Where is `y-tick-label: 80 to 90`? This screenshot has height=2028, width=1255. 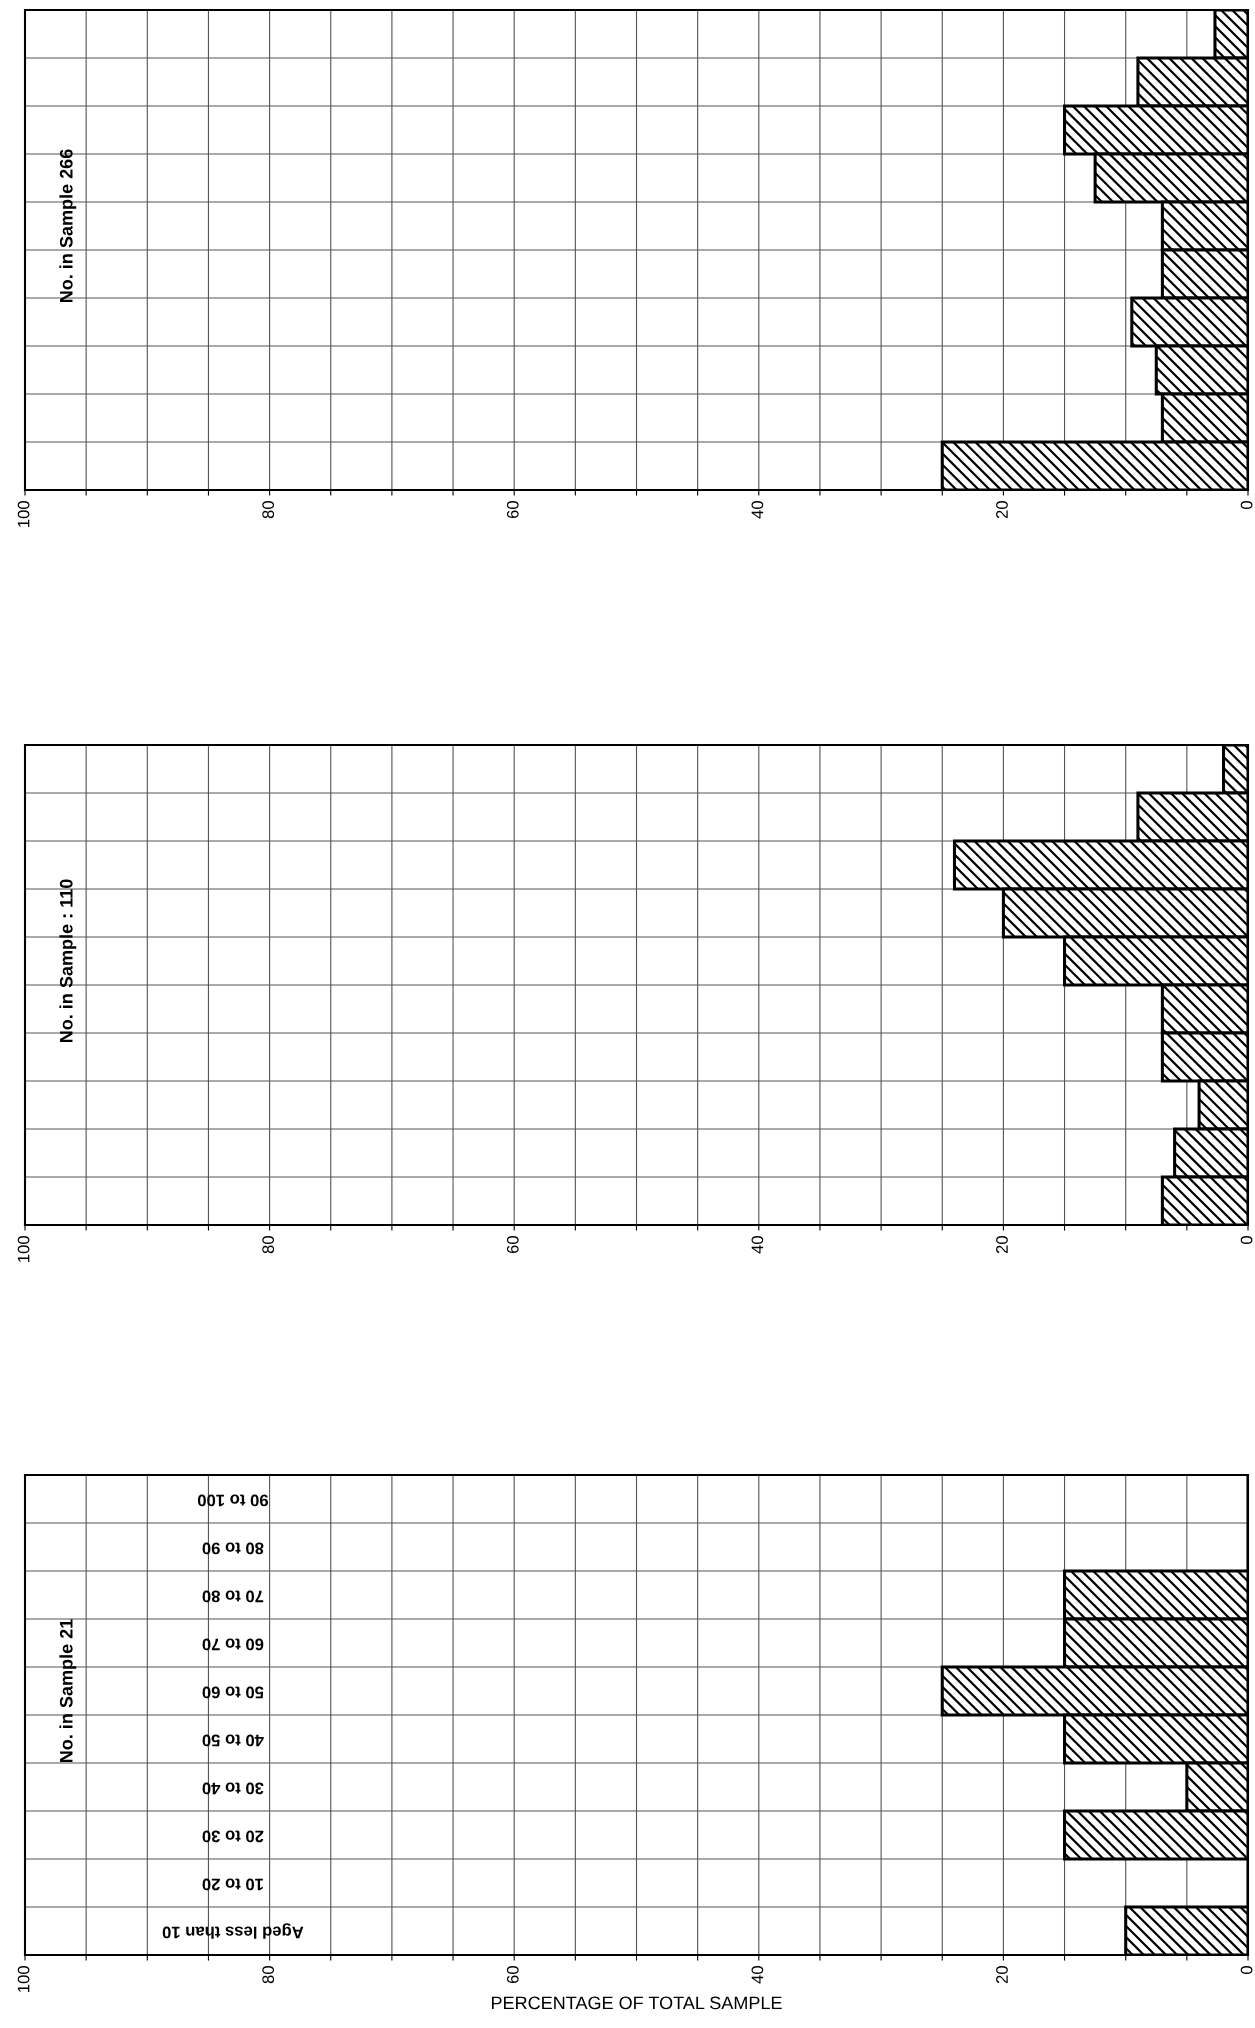 y-tick-label: 80 to 90 is located at coordinates (233, 1548).